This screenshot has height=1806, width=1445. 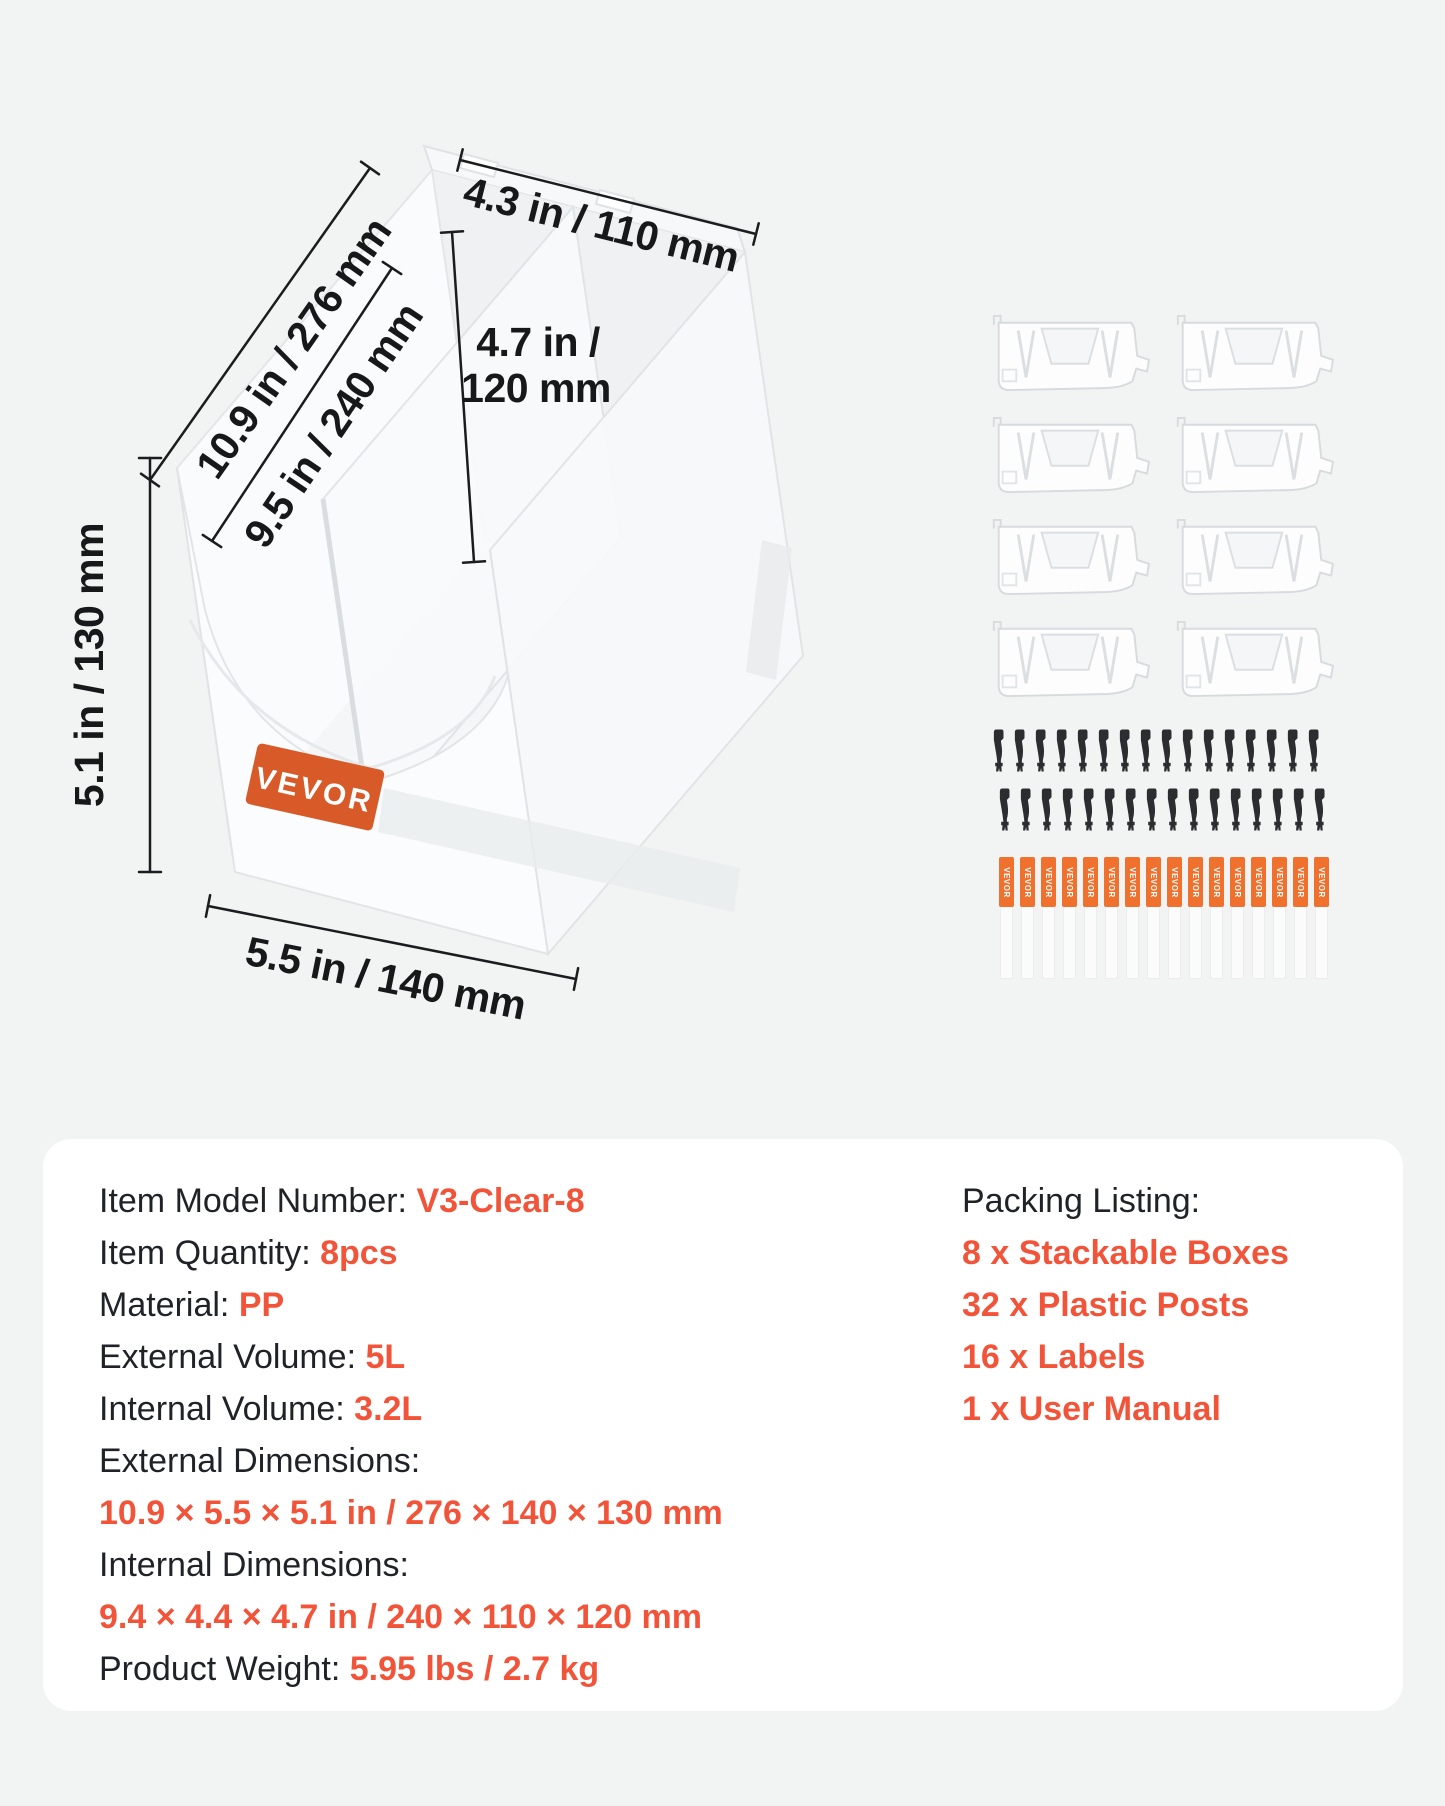 I want to click on spec-row: External Volume: 5L, so click(x=411, y=1357).